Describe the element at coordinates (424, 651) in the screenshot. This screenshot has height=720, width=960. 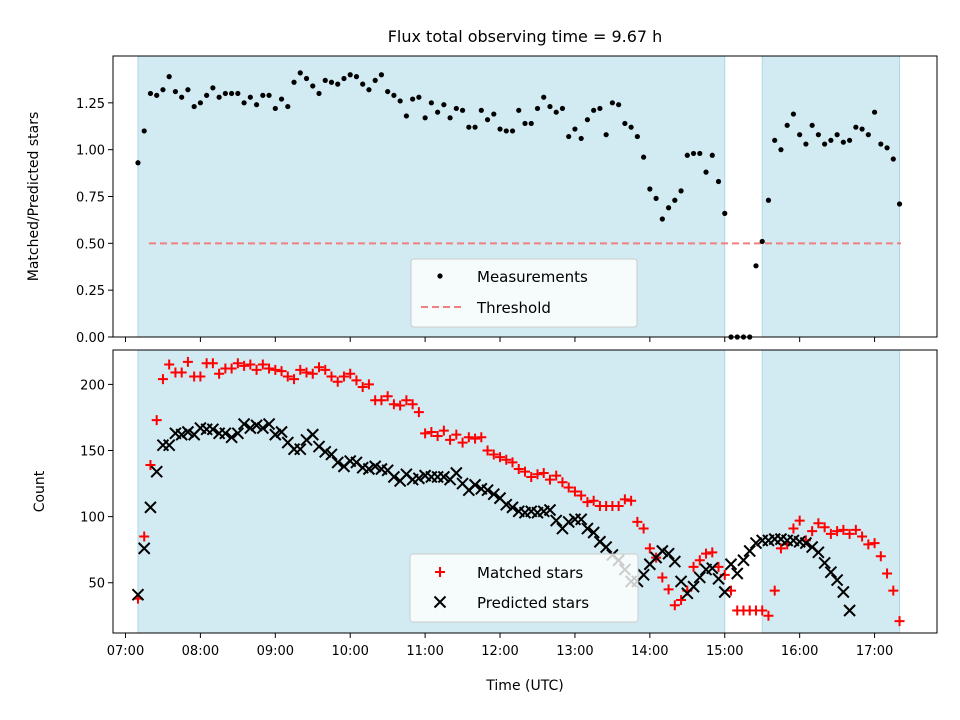
I see `x-tick-label: 11:00` at that location.